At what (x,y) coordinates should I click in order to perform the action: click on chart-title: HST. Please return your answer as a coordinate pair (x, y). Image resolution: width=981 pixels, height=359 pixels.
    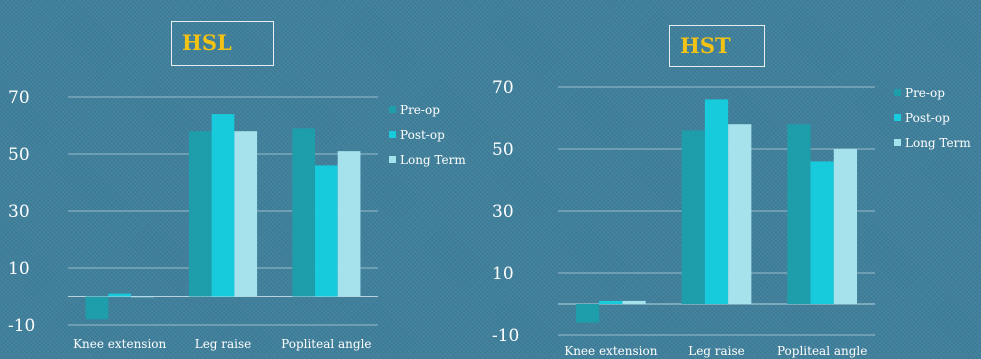
    Looking at the image, I should click on (717, 46).